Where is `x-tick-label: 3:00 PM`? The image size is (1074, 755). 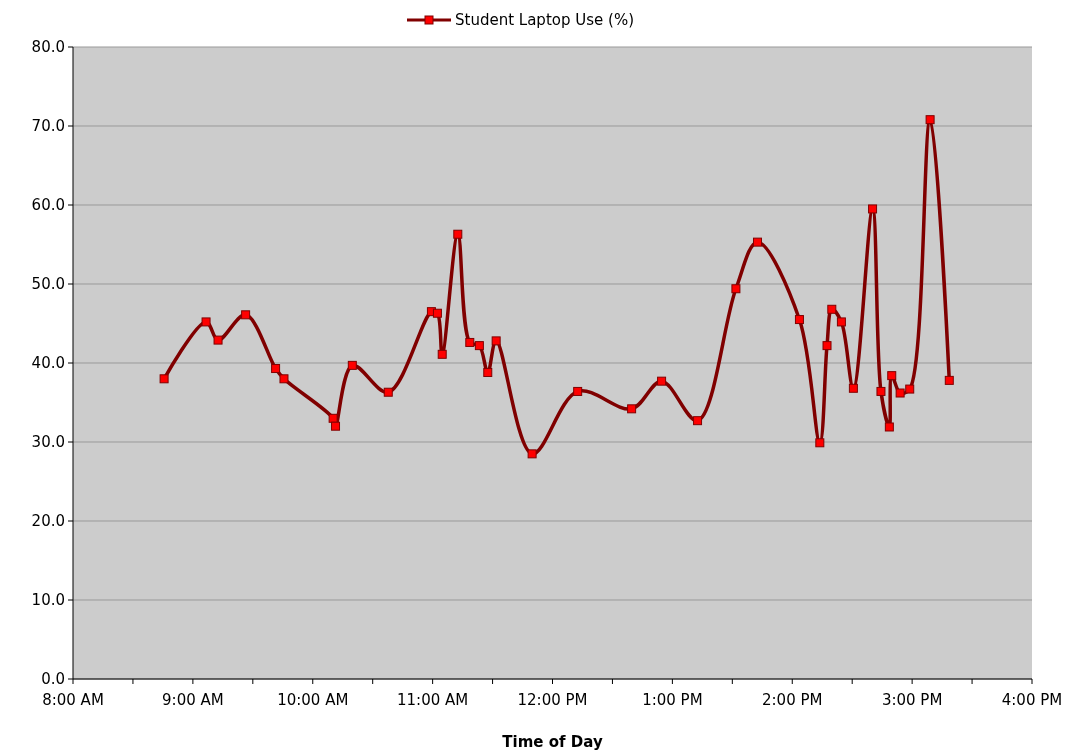
x-tick-label: 3:00 PM is located at coordinates (912, 700).